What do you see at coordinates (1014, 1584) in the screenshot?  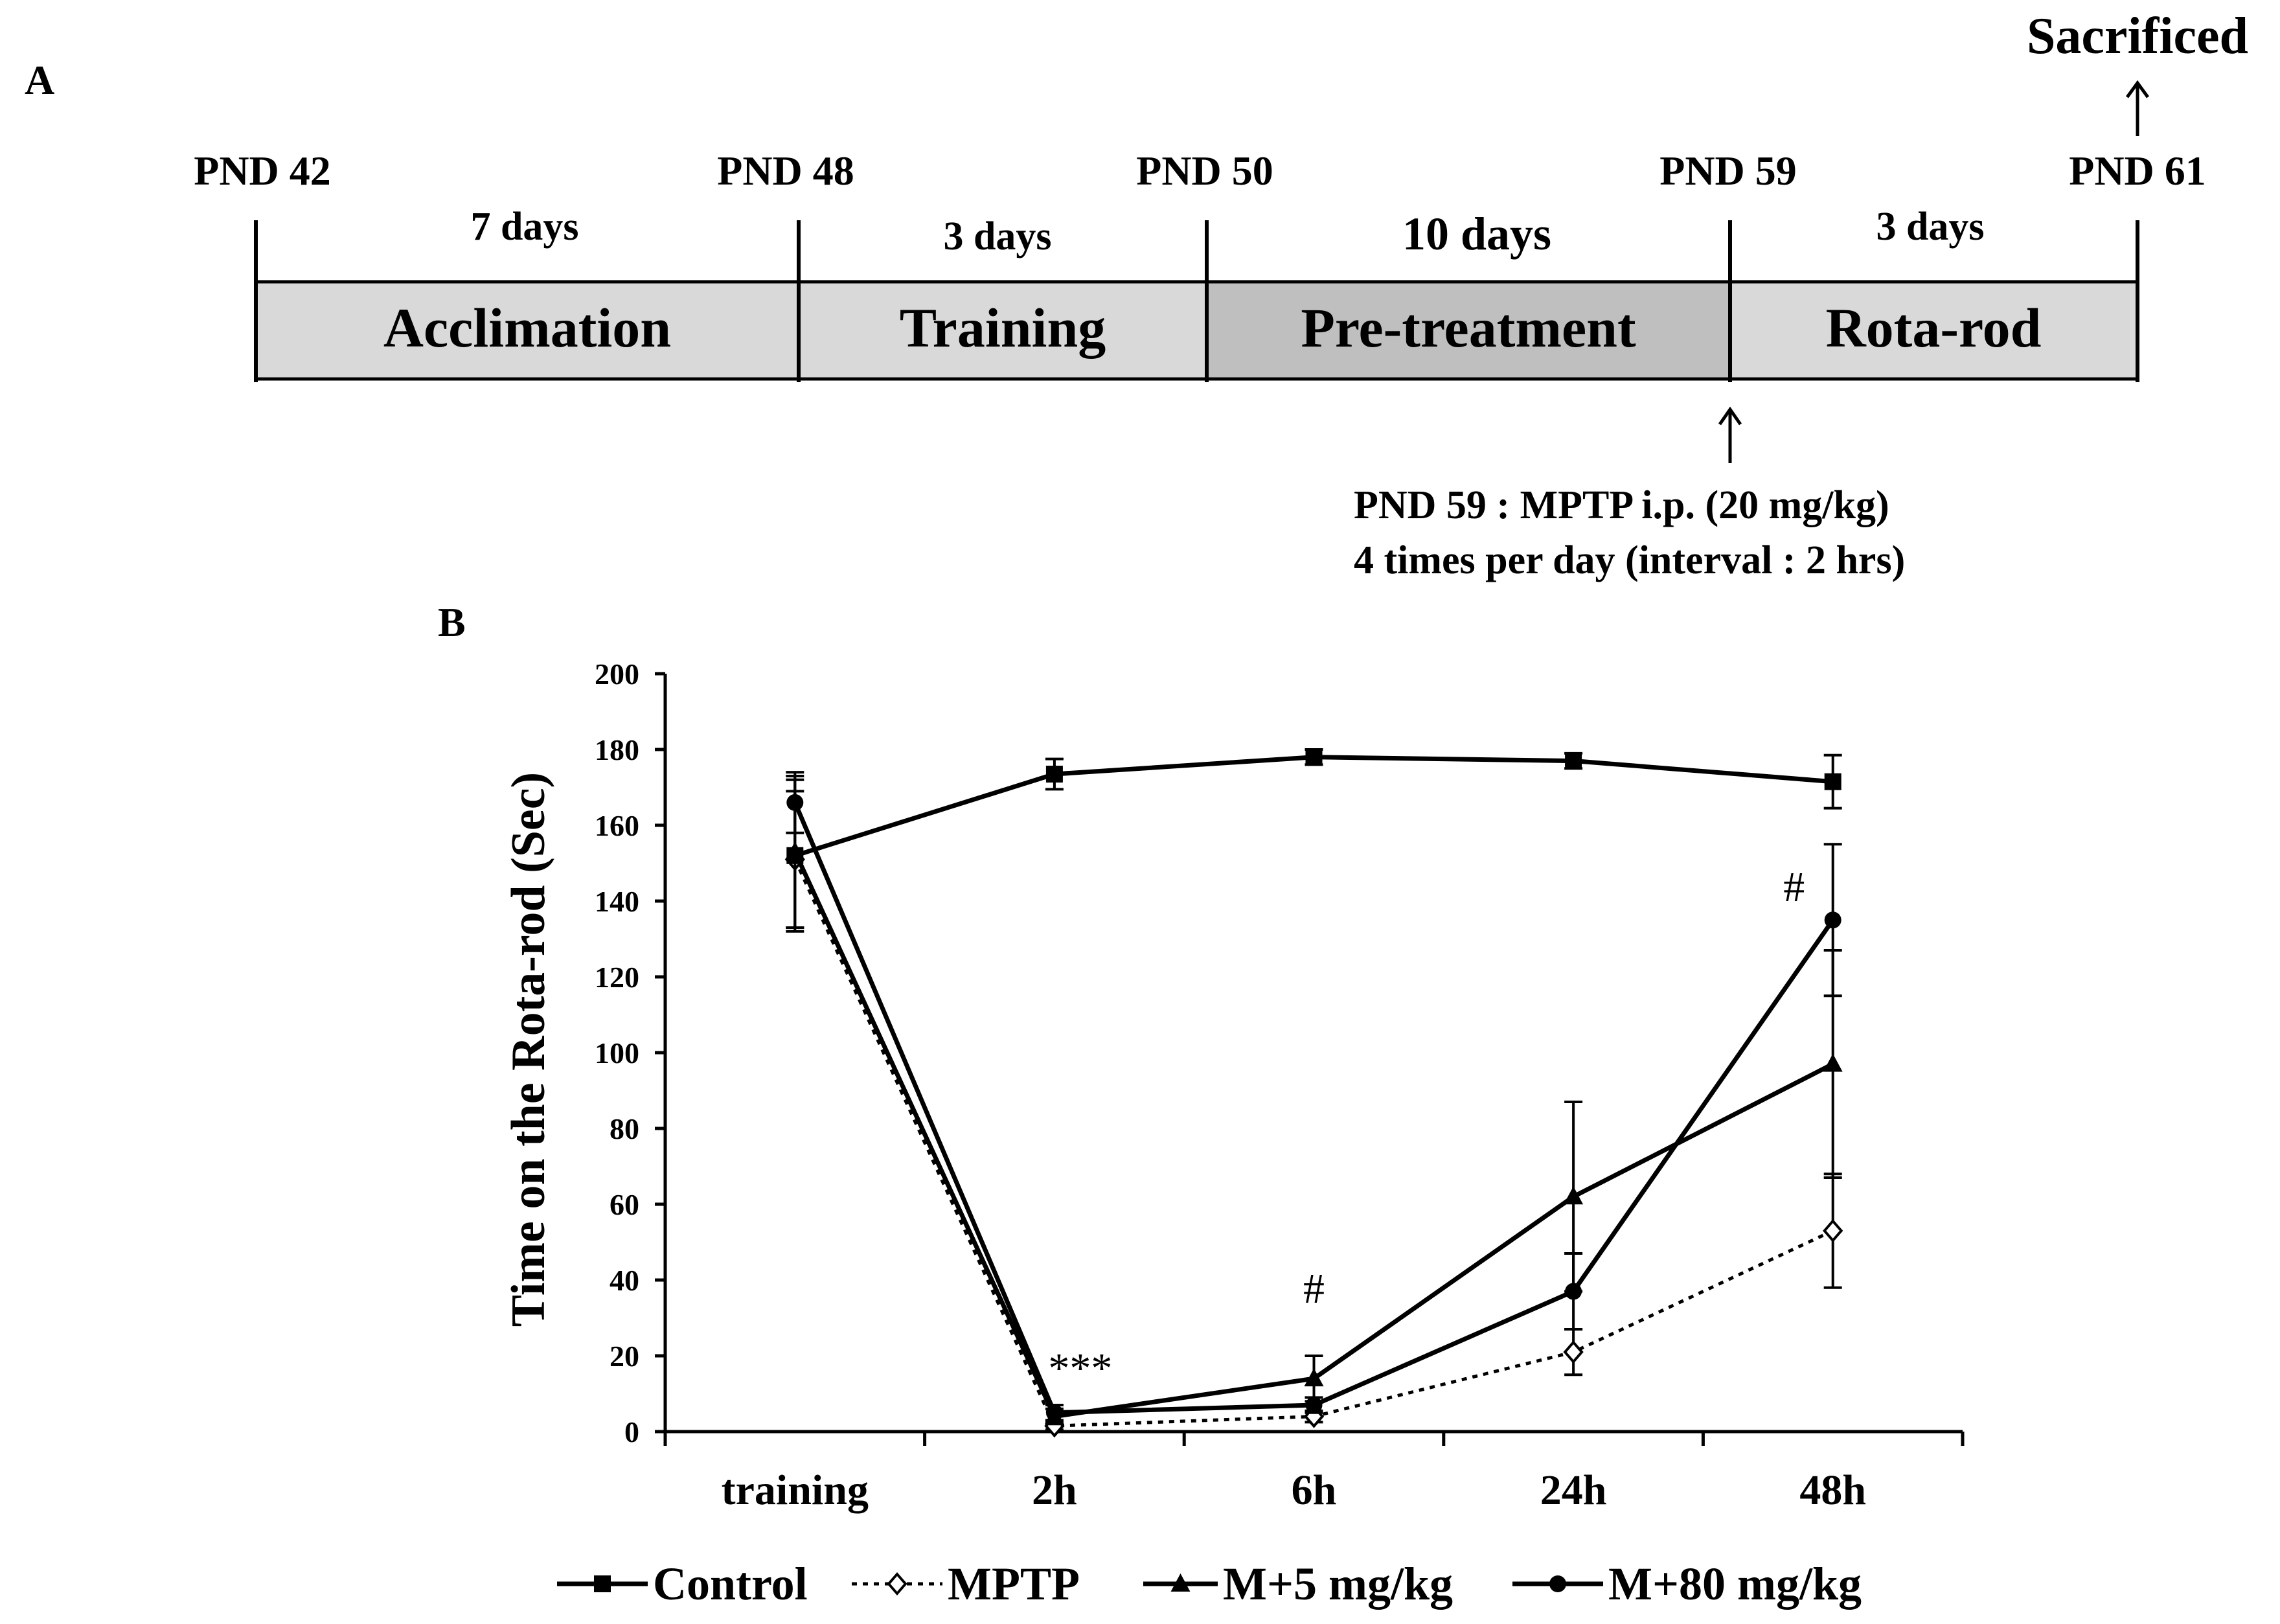 I see `legend-label: MPTP` at bounding box center [1014, 1584].